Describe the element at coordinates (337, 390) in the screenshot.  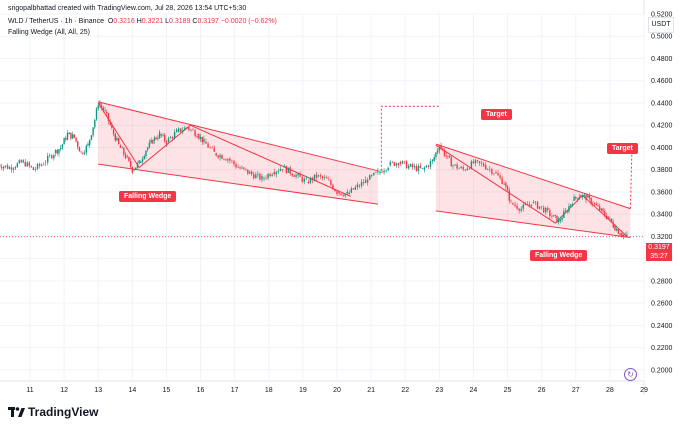
I see `x-tick-label: 20` at that location.